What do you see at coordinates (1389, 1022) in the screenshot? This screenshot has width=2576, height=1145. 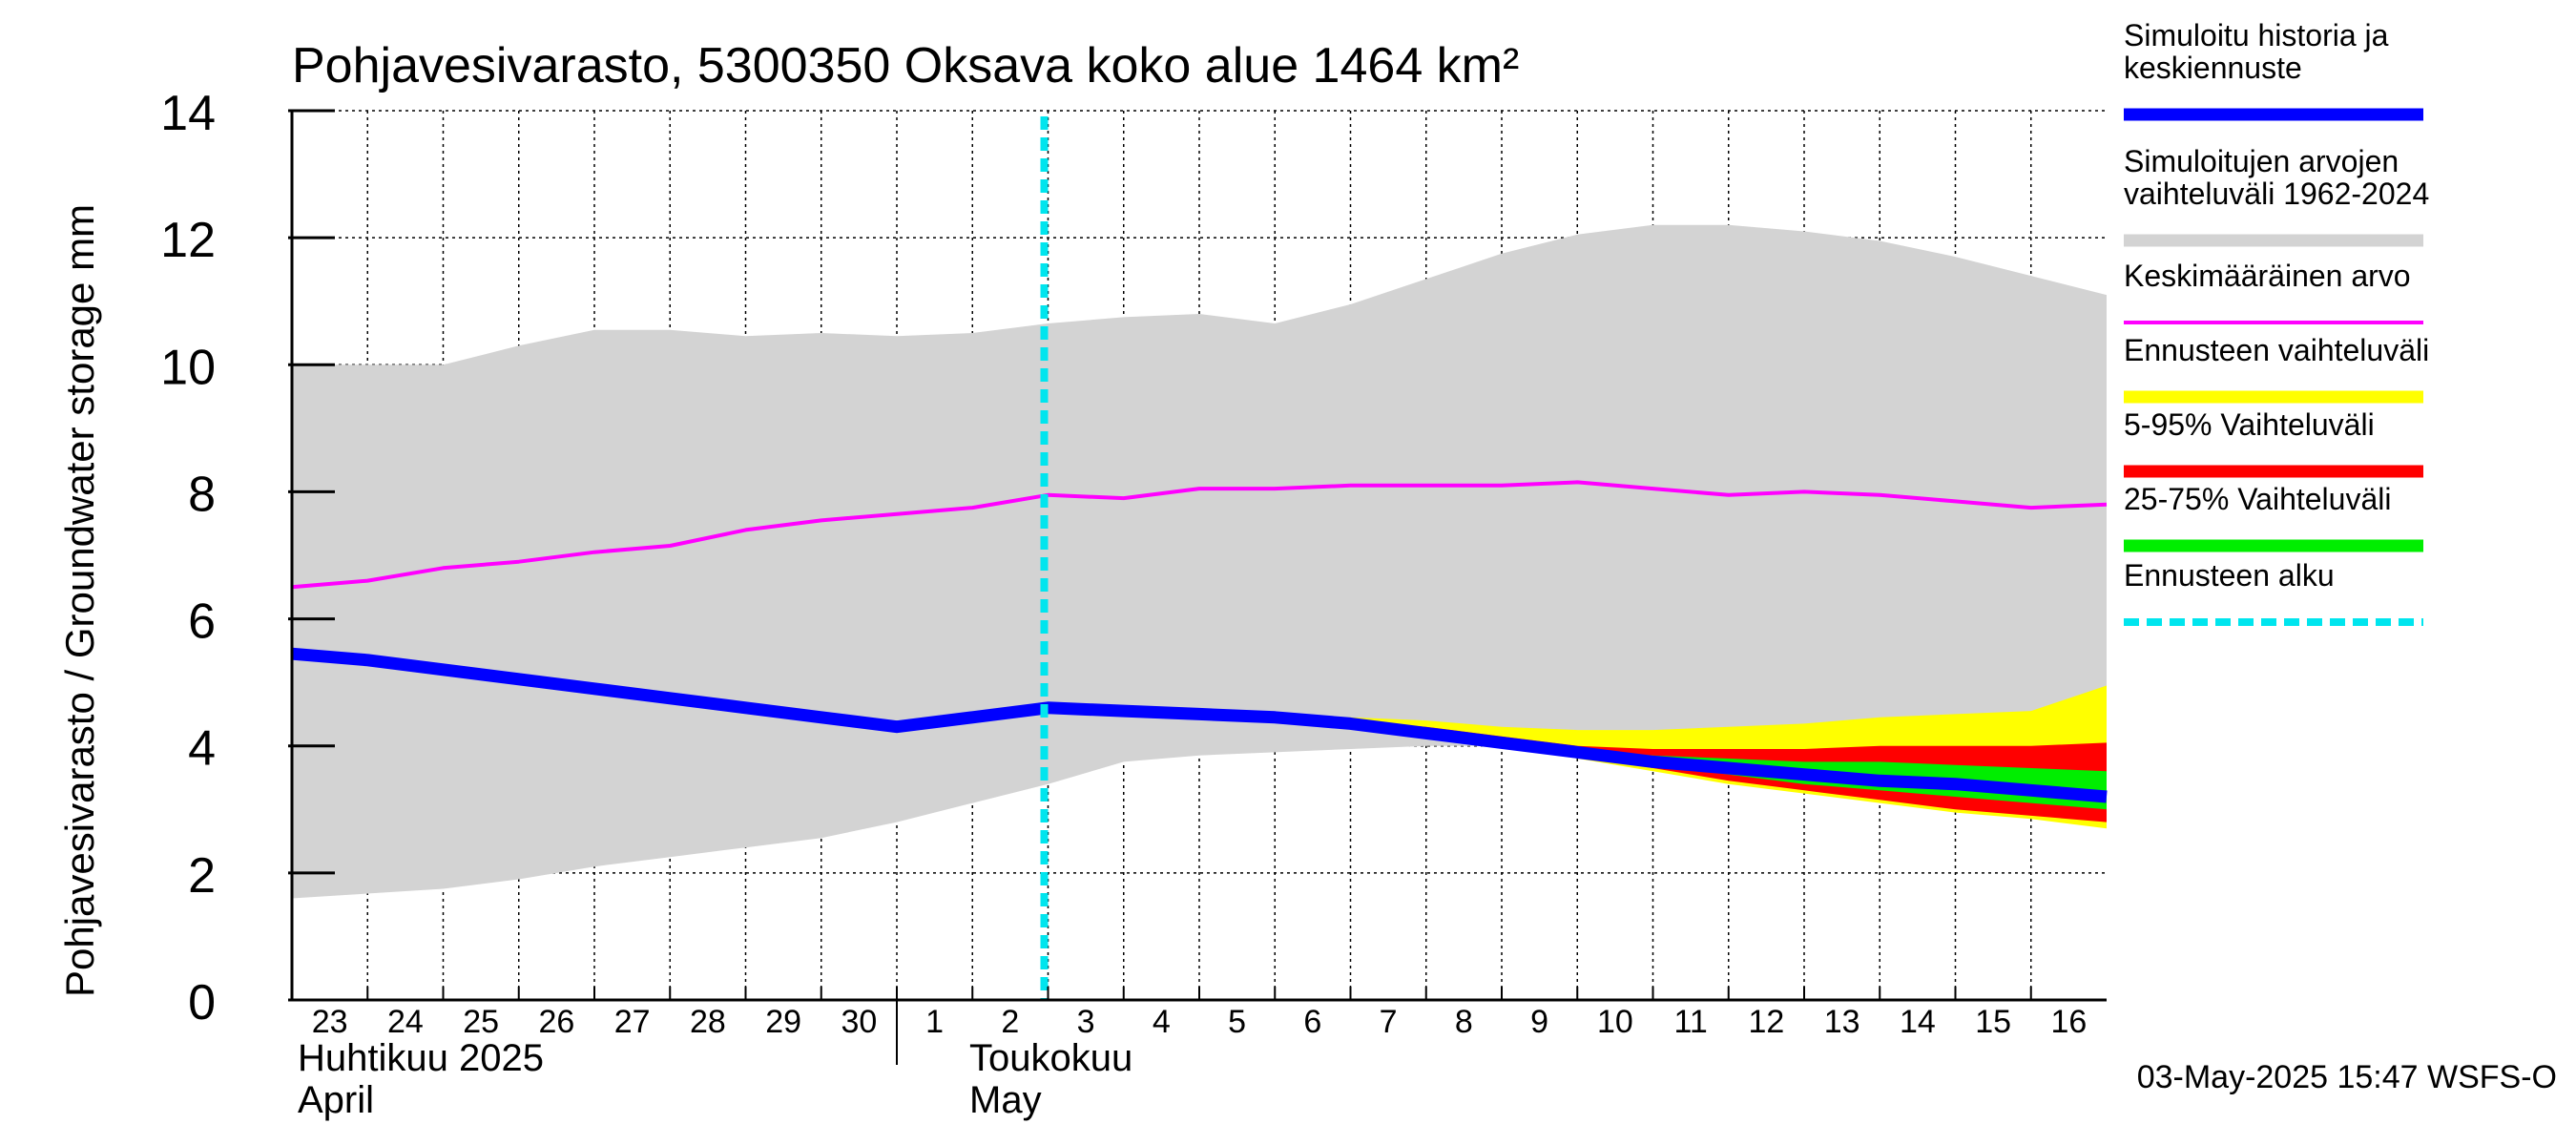 I see `x-tick-label: 7` at bounding box center [1389, 1022].